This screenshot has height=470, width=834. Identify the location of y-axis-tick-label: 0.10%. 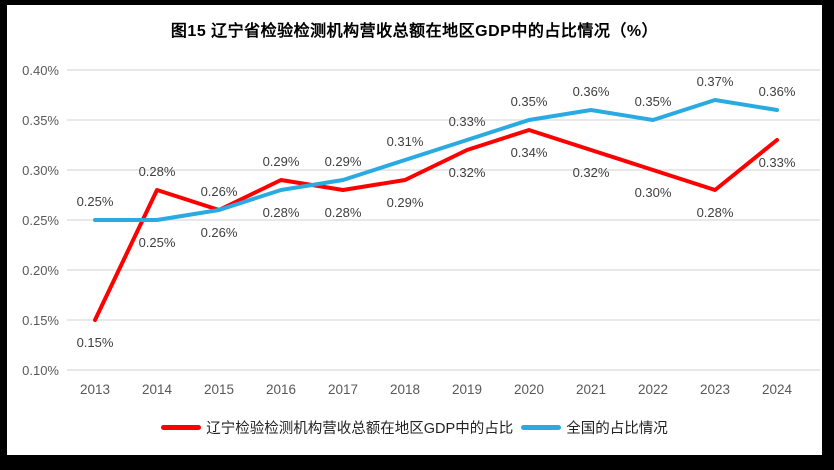
(40, 370).